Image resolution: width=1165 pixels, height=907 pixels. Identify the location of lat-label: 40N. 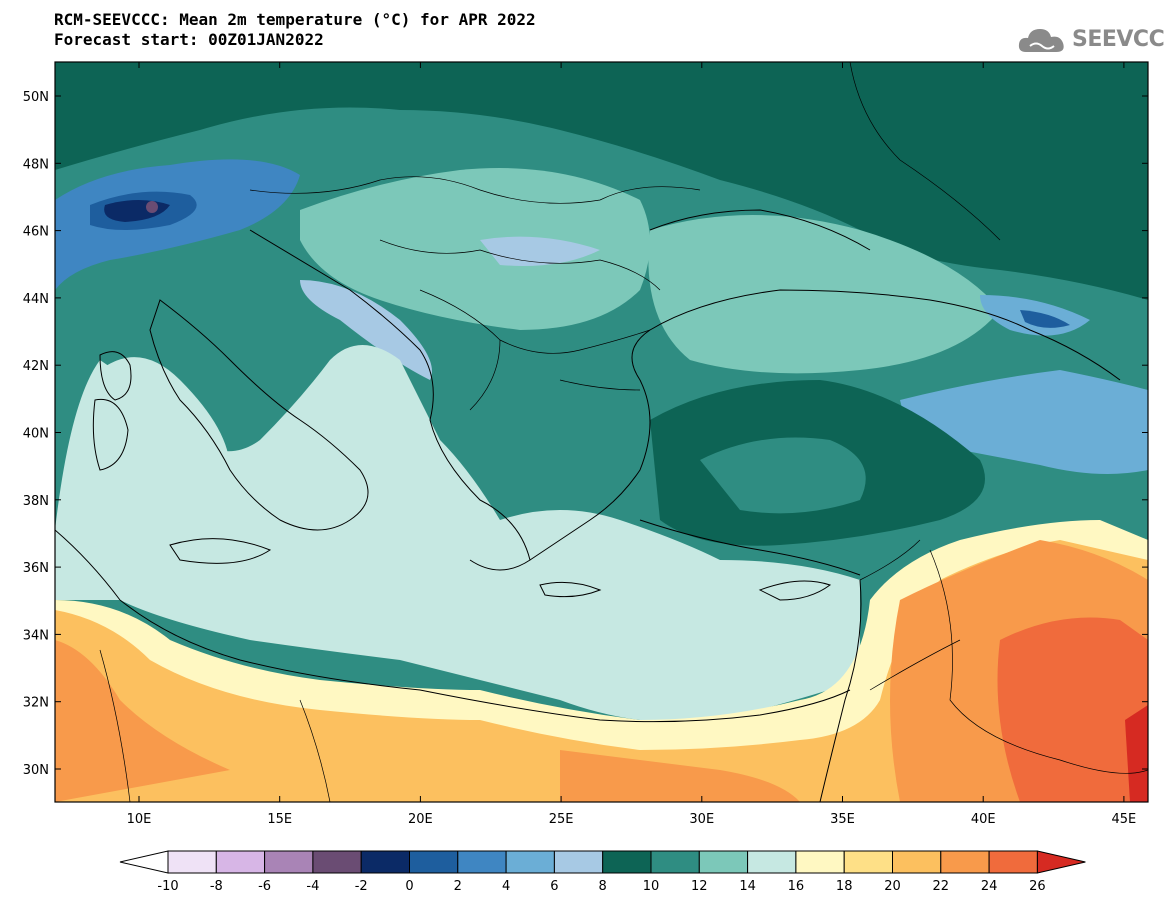
(36, 434).